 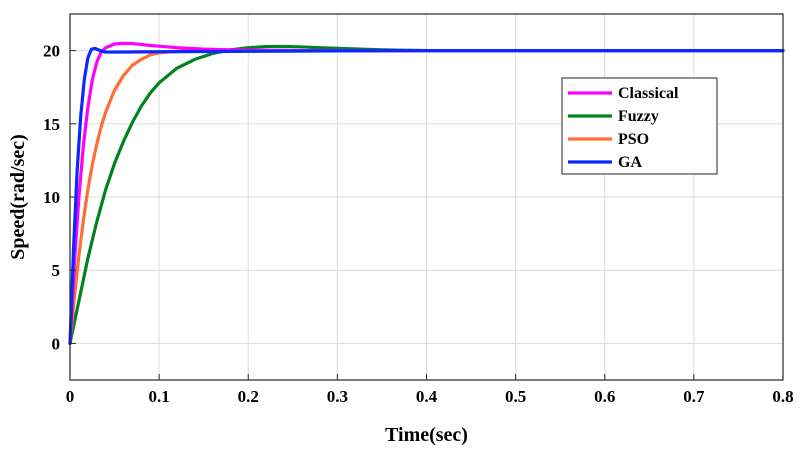 What do you see at coordinates (248, 396) in the screenshot?
I see `x-tick-label: 0.2` at bounding box center [248, 396].